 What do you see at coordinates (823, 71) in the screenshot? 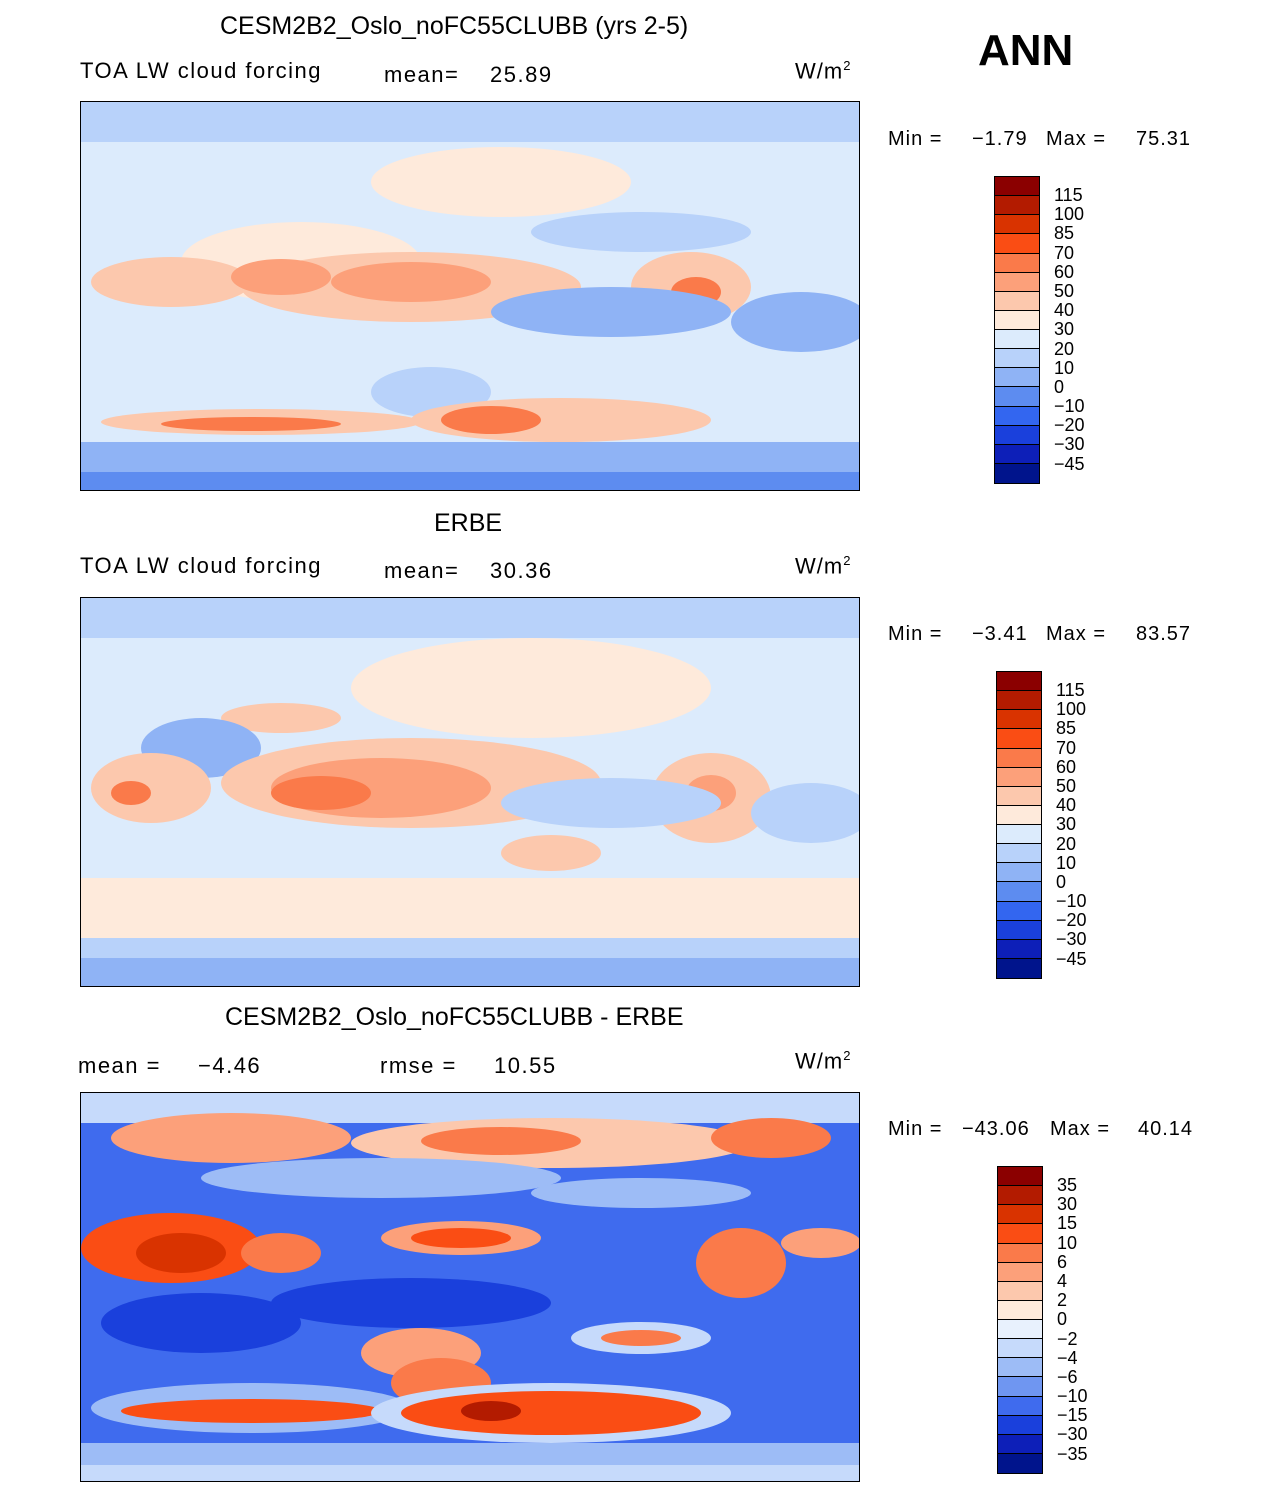
I see `panel1-units: W/m2` at bounding box center [823, 71].